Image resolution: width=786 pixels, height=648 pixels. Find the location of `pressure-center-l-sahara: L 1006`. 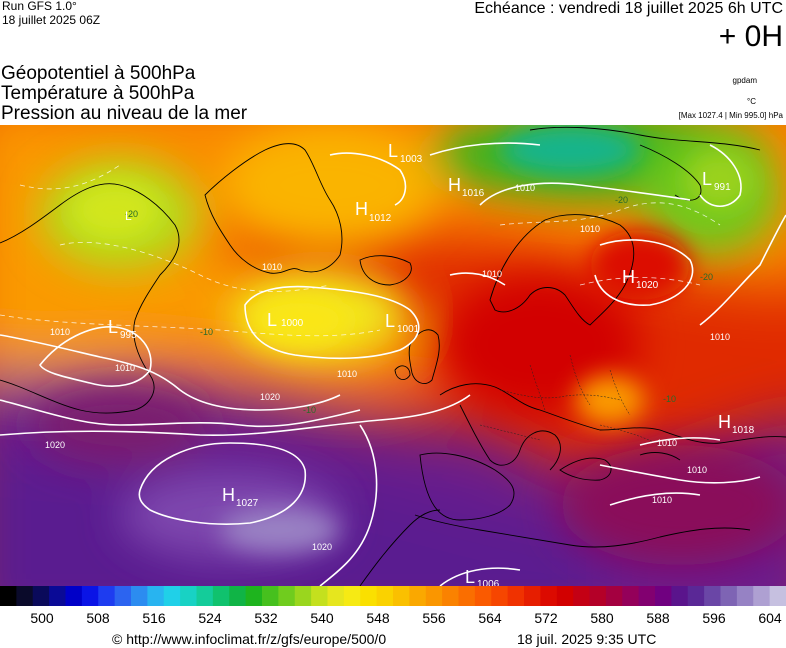

pressure-center-l-sahara: L 1006 is located at coordinates (482, 576).